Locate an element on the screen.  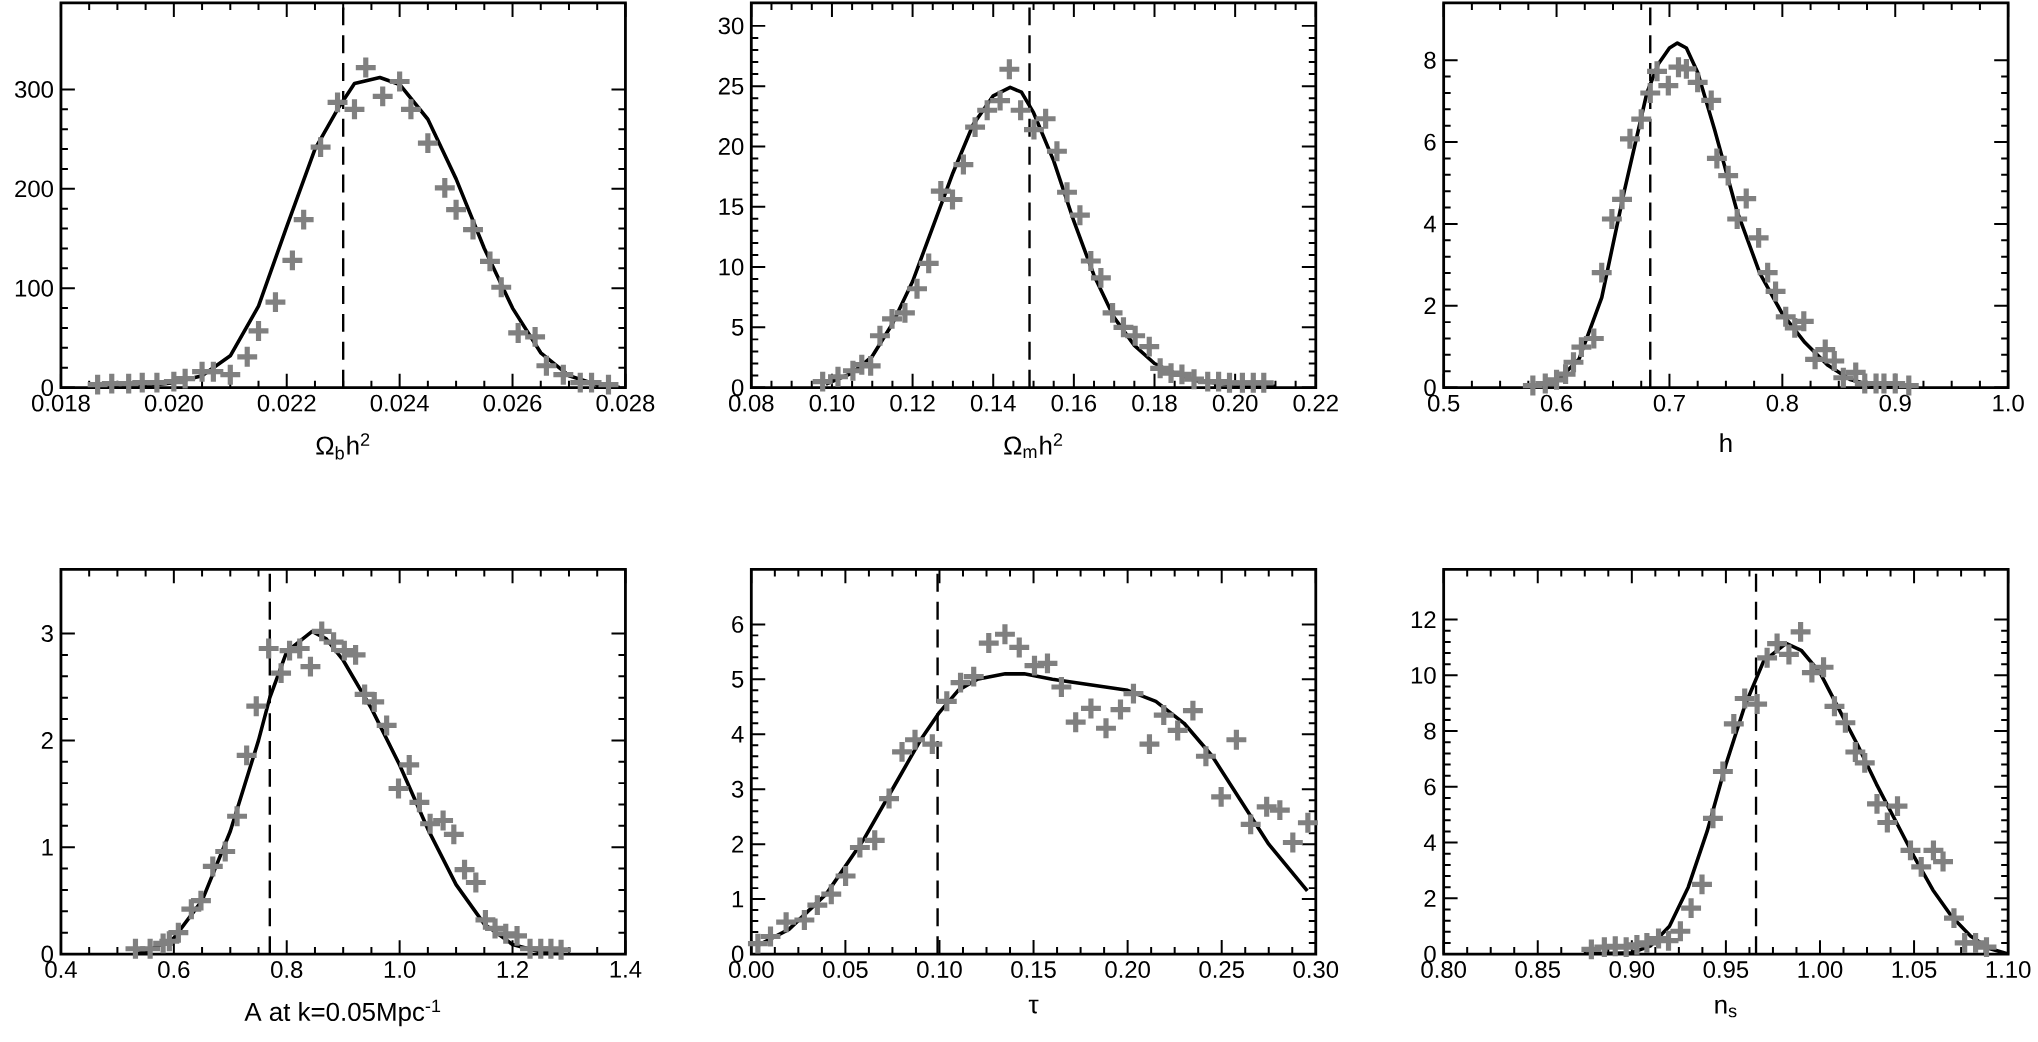
x-tick-label: 1.00 is located at coordinates (1820, 970).